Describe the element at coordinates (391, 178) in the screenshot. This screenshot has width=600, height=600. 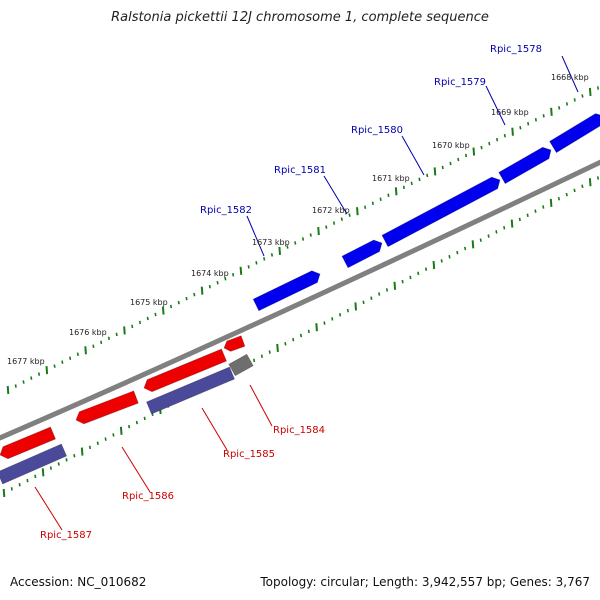
I see `kbp-scale-label: 1671 kbp` at that location.